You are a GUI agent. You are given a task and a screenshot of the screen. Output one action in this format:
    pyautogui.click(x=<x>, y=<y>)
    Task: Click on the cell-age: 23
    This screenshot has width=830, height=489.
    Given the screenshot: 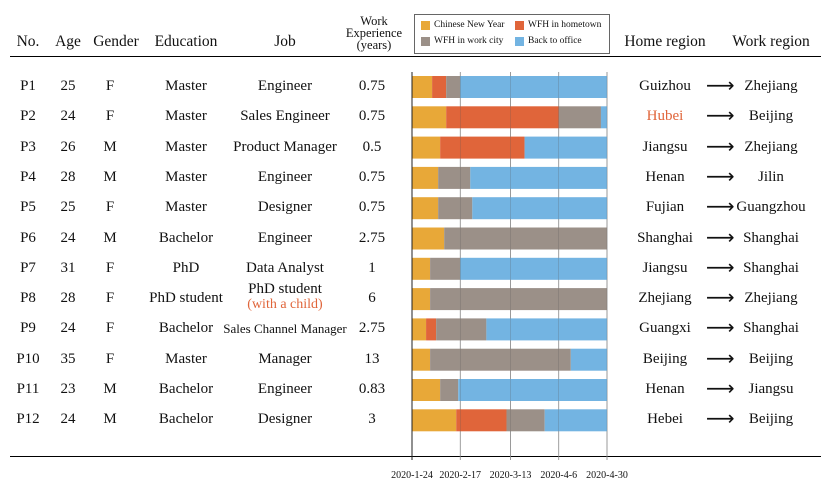 What is the action you would take?
    pyautogui.click(x=68, y=389)
    